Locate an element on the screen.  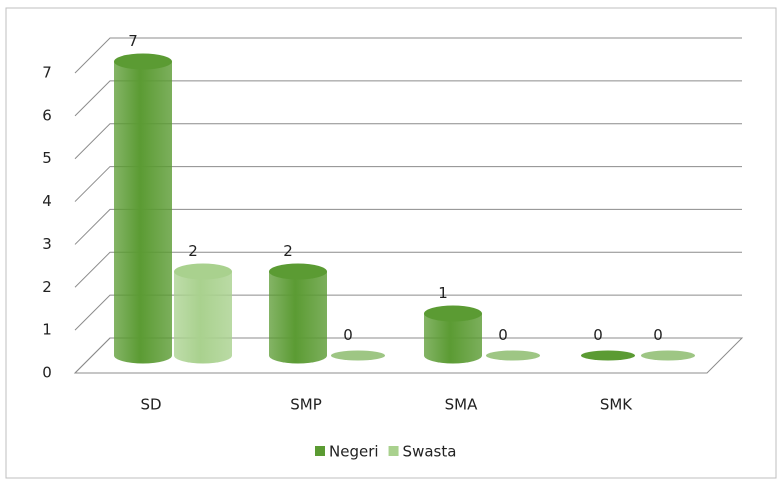
x-tick-label: SMP is located at coordinates (306, 405).